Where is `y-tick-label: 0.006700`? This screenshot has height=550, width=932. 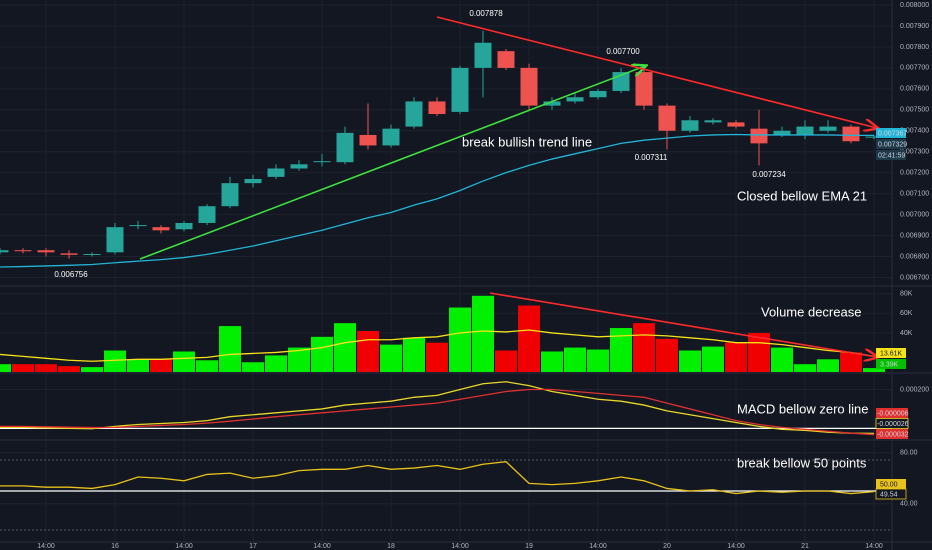
y-tick-label: 0.006700 is located at coordinates (914, 277).